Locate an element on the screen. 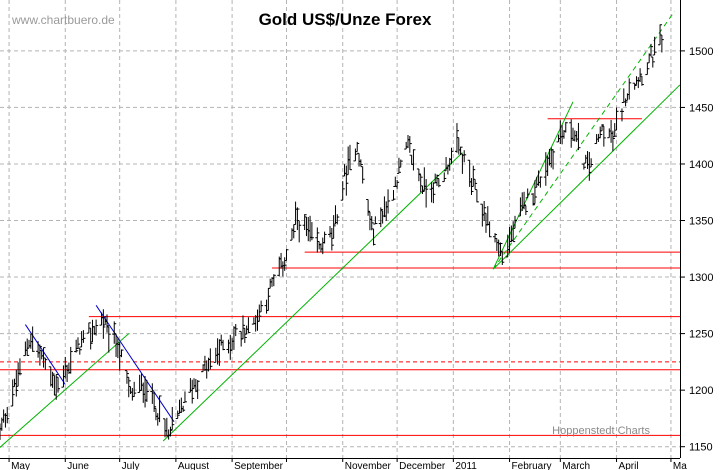  x-tick-label: April is located at coordinates (629, 465).